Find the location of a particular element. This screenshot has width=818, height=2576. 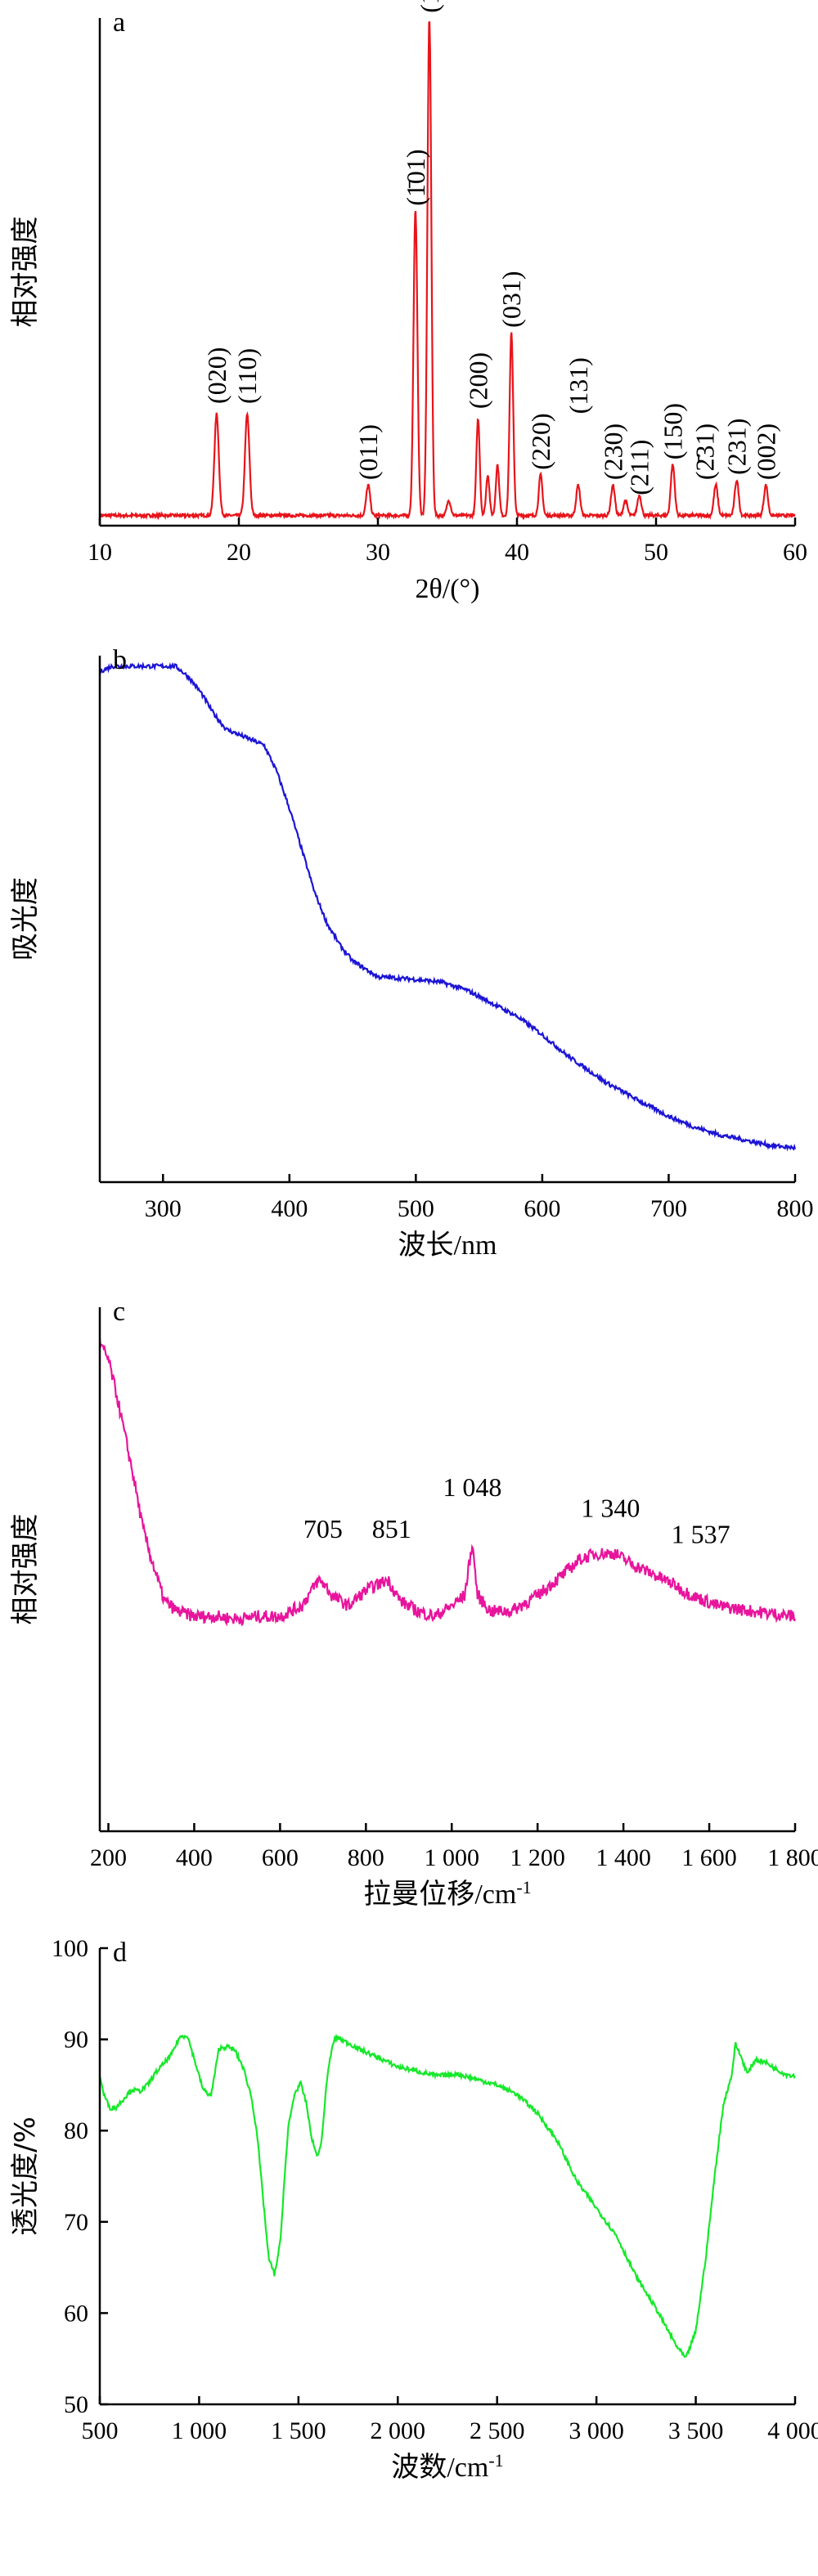

y-tick-label: 80 is located at coordinates (76, 2130).